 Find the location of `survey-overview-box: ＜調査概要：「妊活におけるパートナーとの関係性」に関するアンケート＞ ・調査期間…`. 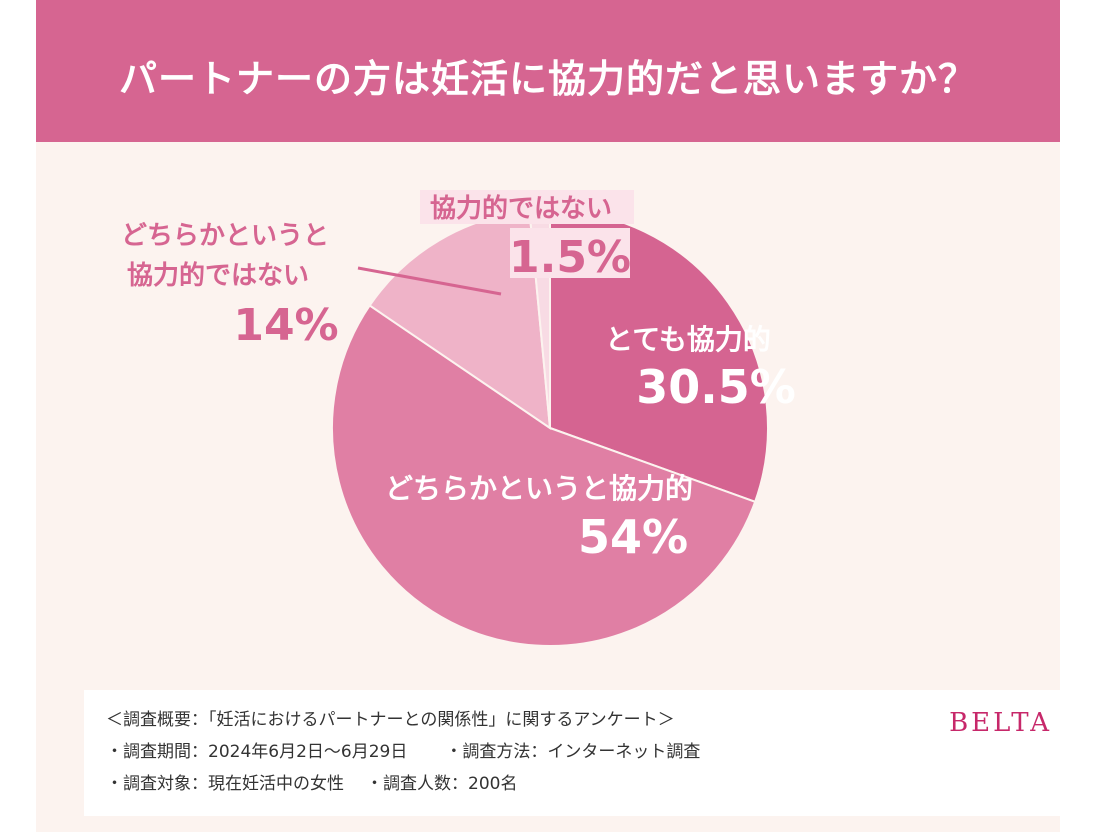

survey-overview-box: ＜調査概要：「妊活におけるパートナーとの関係性」に関するアンケート＞ ・調査期間… is located at coordinates (582, 753).